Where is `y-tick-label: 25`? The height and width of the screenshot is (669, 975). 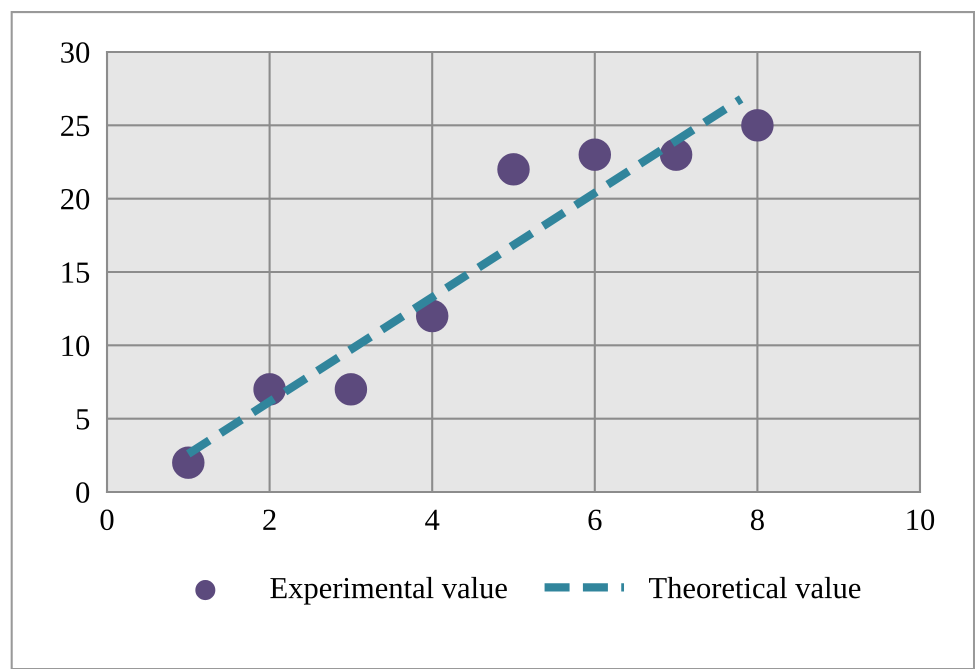 y-tick-label: 25 is located at coordinates (75, 126).